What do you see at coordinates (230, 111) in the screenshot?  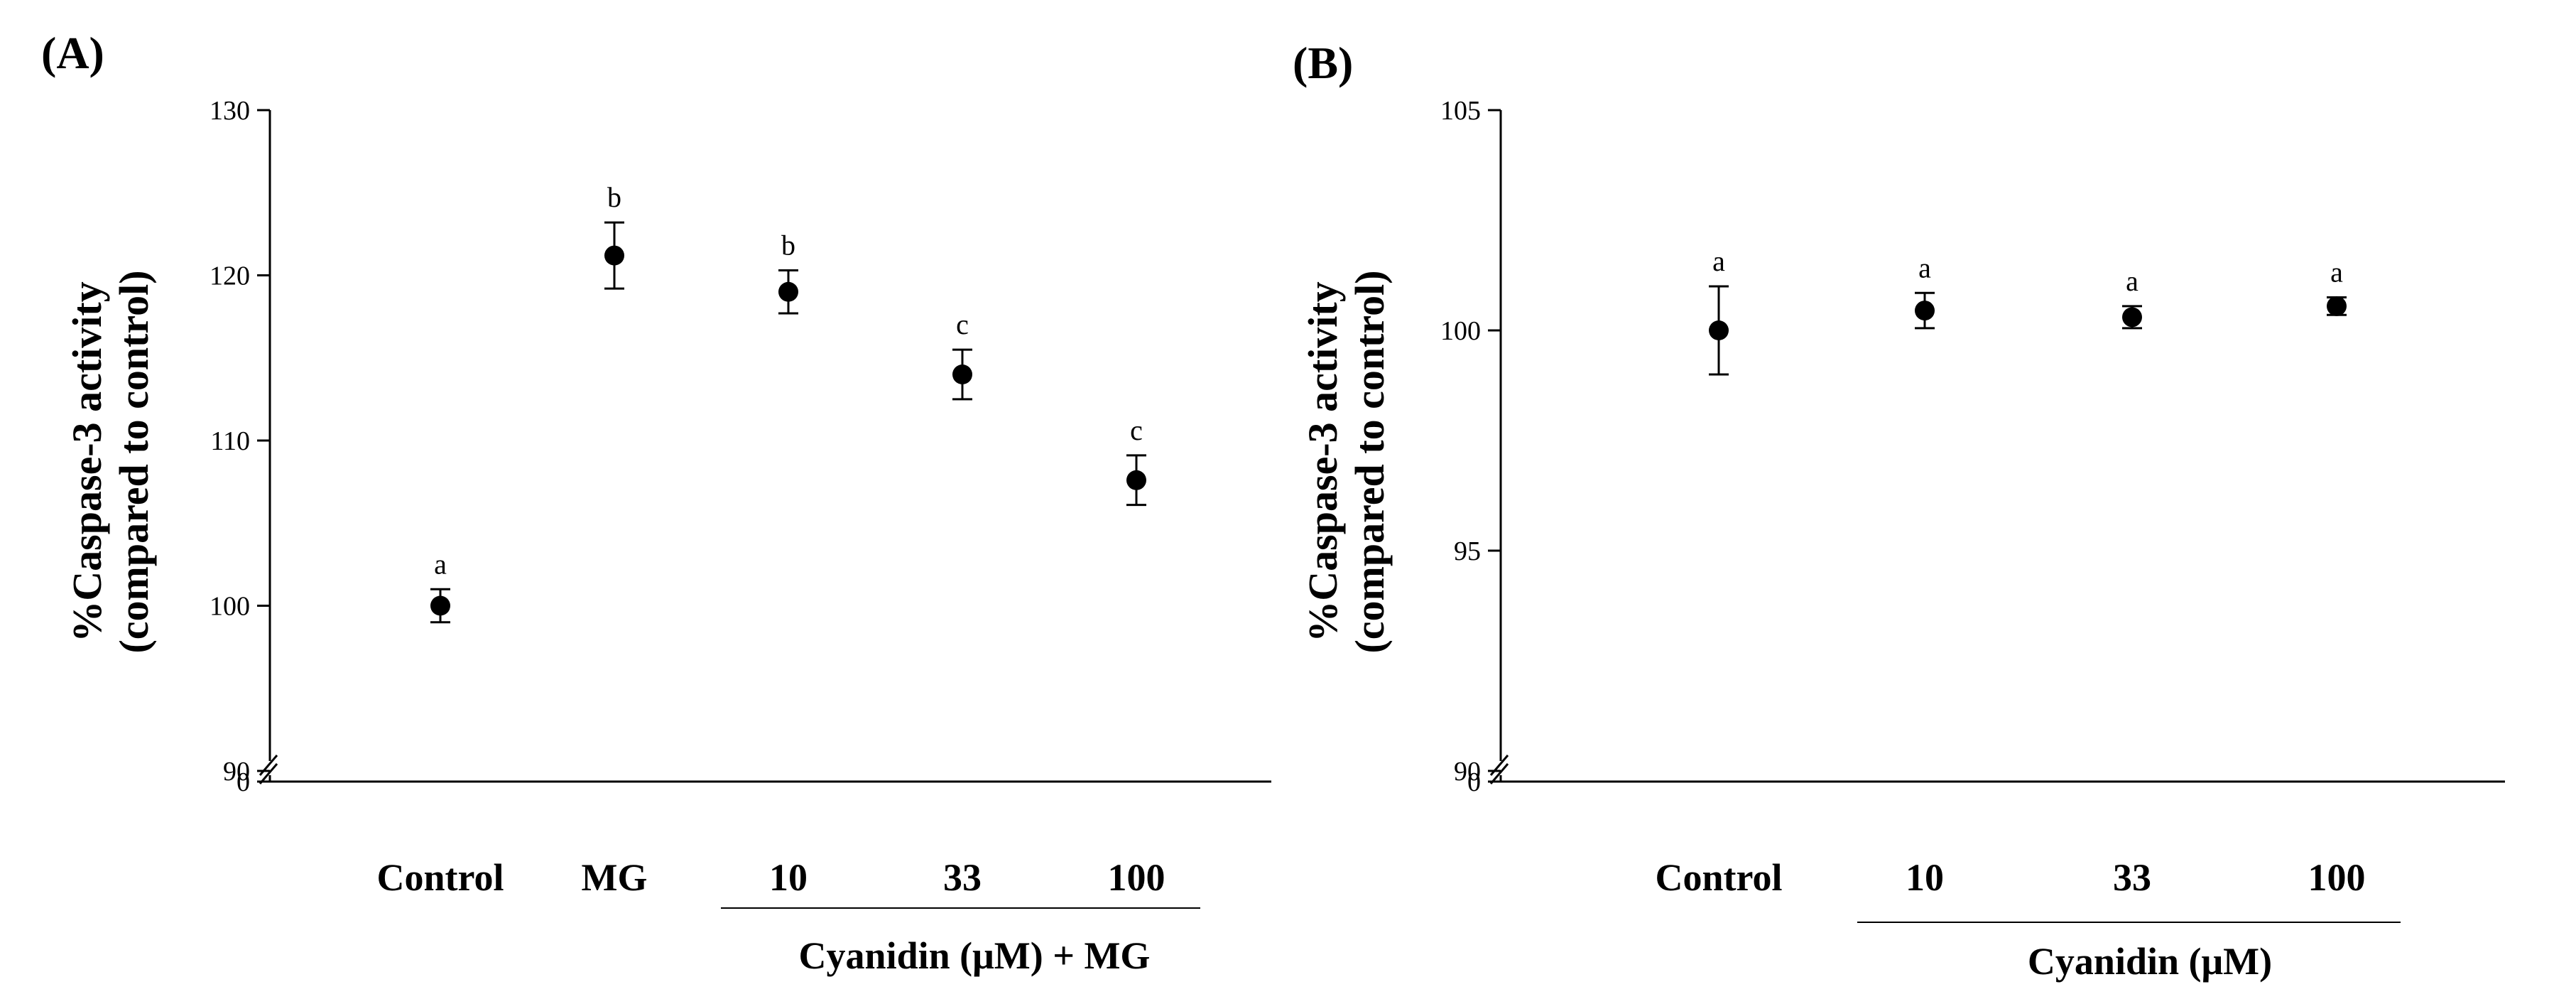 I see `y-tick-label: 130` at bounding box center [230, 111].